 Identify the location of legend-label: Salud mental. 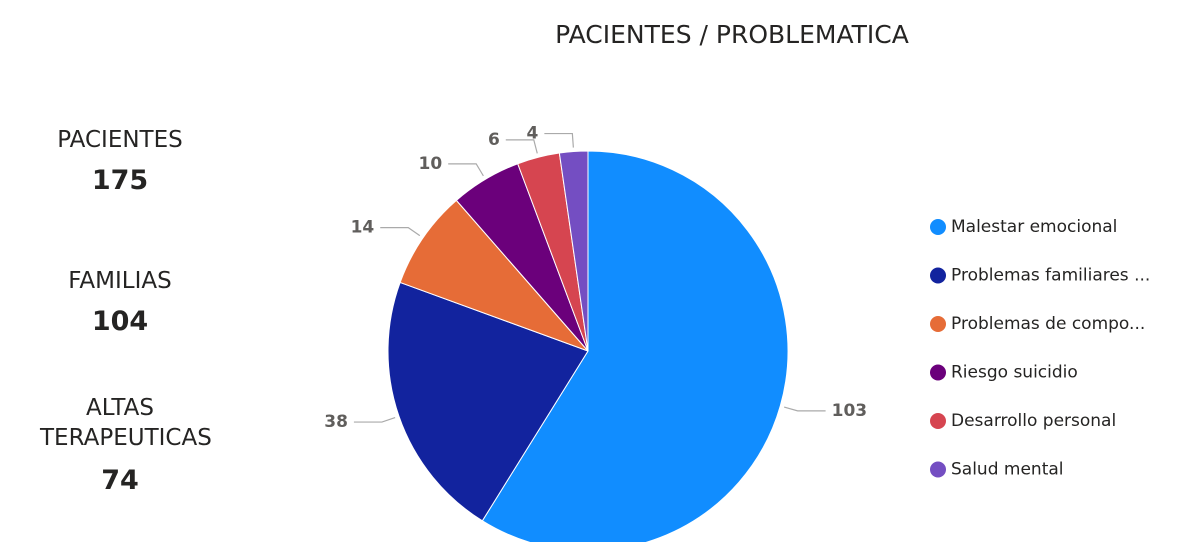
(1007, 470).